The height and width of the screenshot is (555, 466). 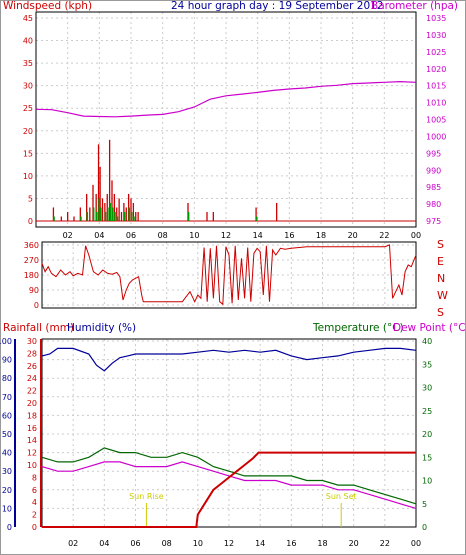 What do you see at coordinates (260, 543) in the screenshot?
I see `time-tick: 14` at bounding box center [260, 543].